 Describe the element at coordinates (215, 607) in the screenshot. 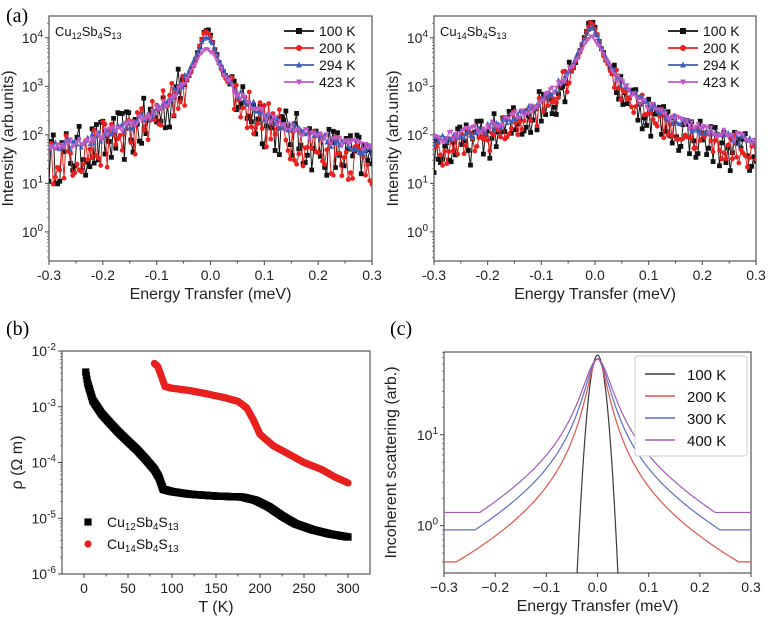

I see `x-axis-label: T (K)` at that location.